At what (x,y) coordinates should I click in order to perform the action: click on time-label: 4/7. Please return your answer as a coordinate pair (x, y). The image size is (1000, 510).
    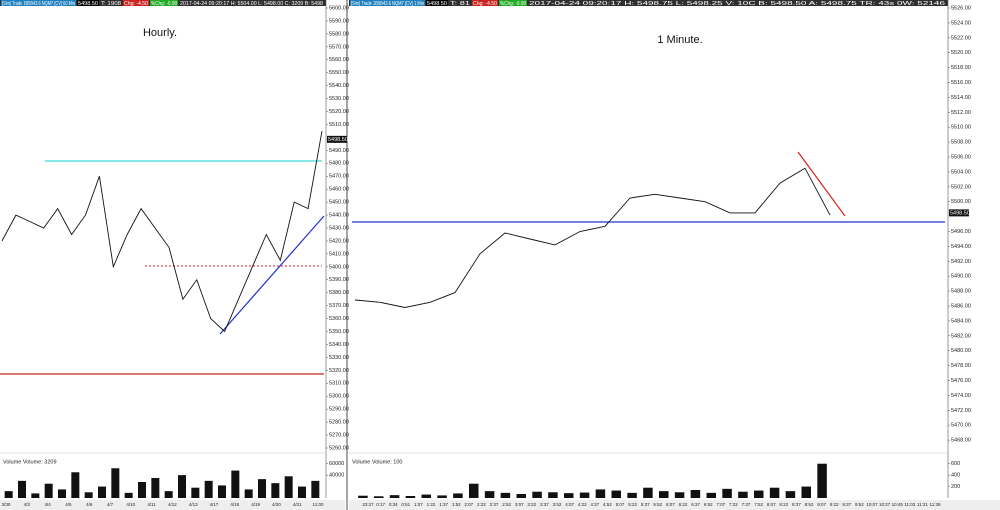
    Looking at the image, I should click on (110, 504).